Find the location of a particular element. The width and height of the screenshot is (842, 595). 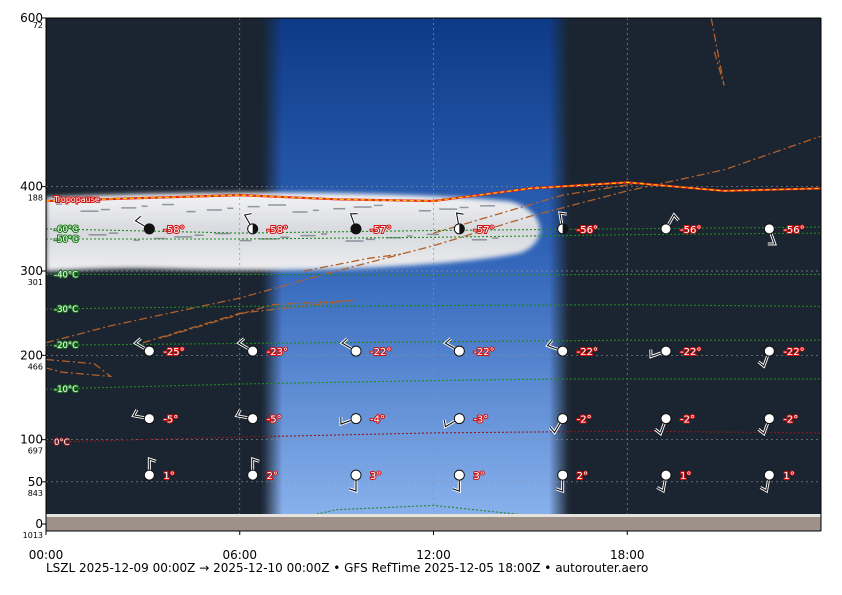

temperature-label: -4° is located at coordinates (377, 420).